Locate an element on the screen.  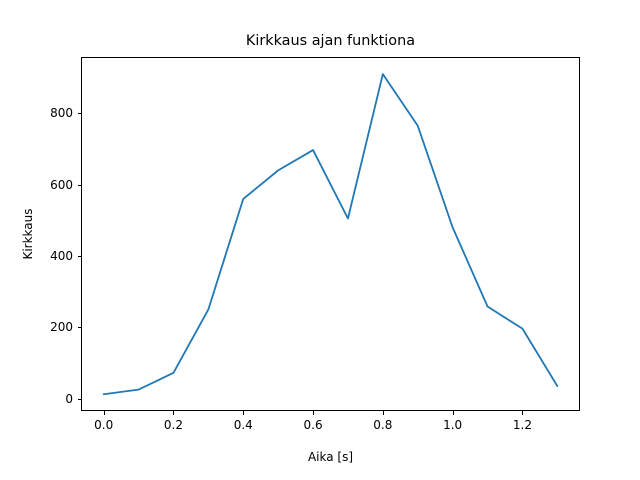
x-tick-label: 0.8 is located at coordinates (383, 425).